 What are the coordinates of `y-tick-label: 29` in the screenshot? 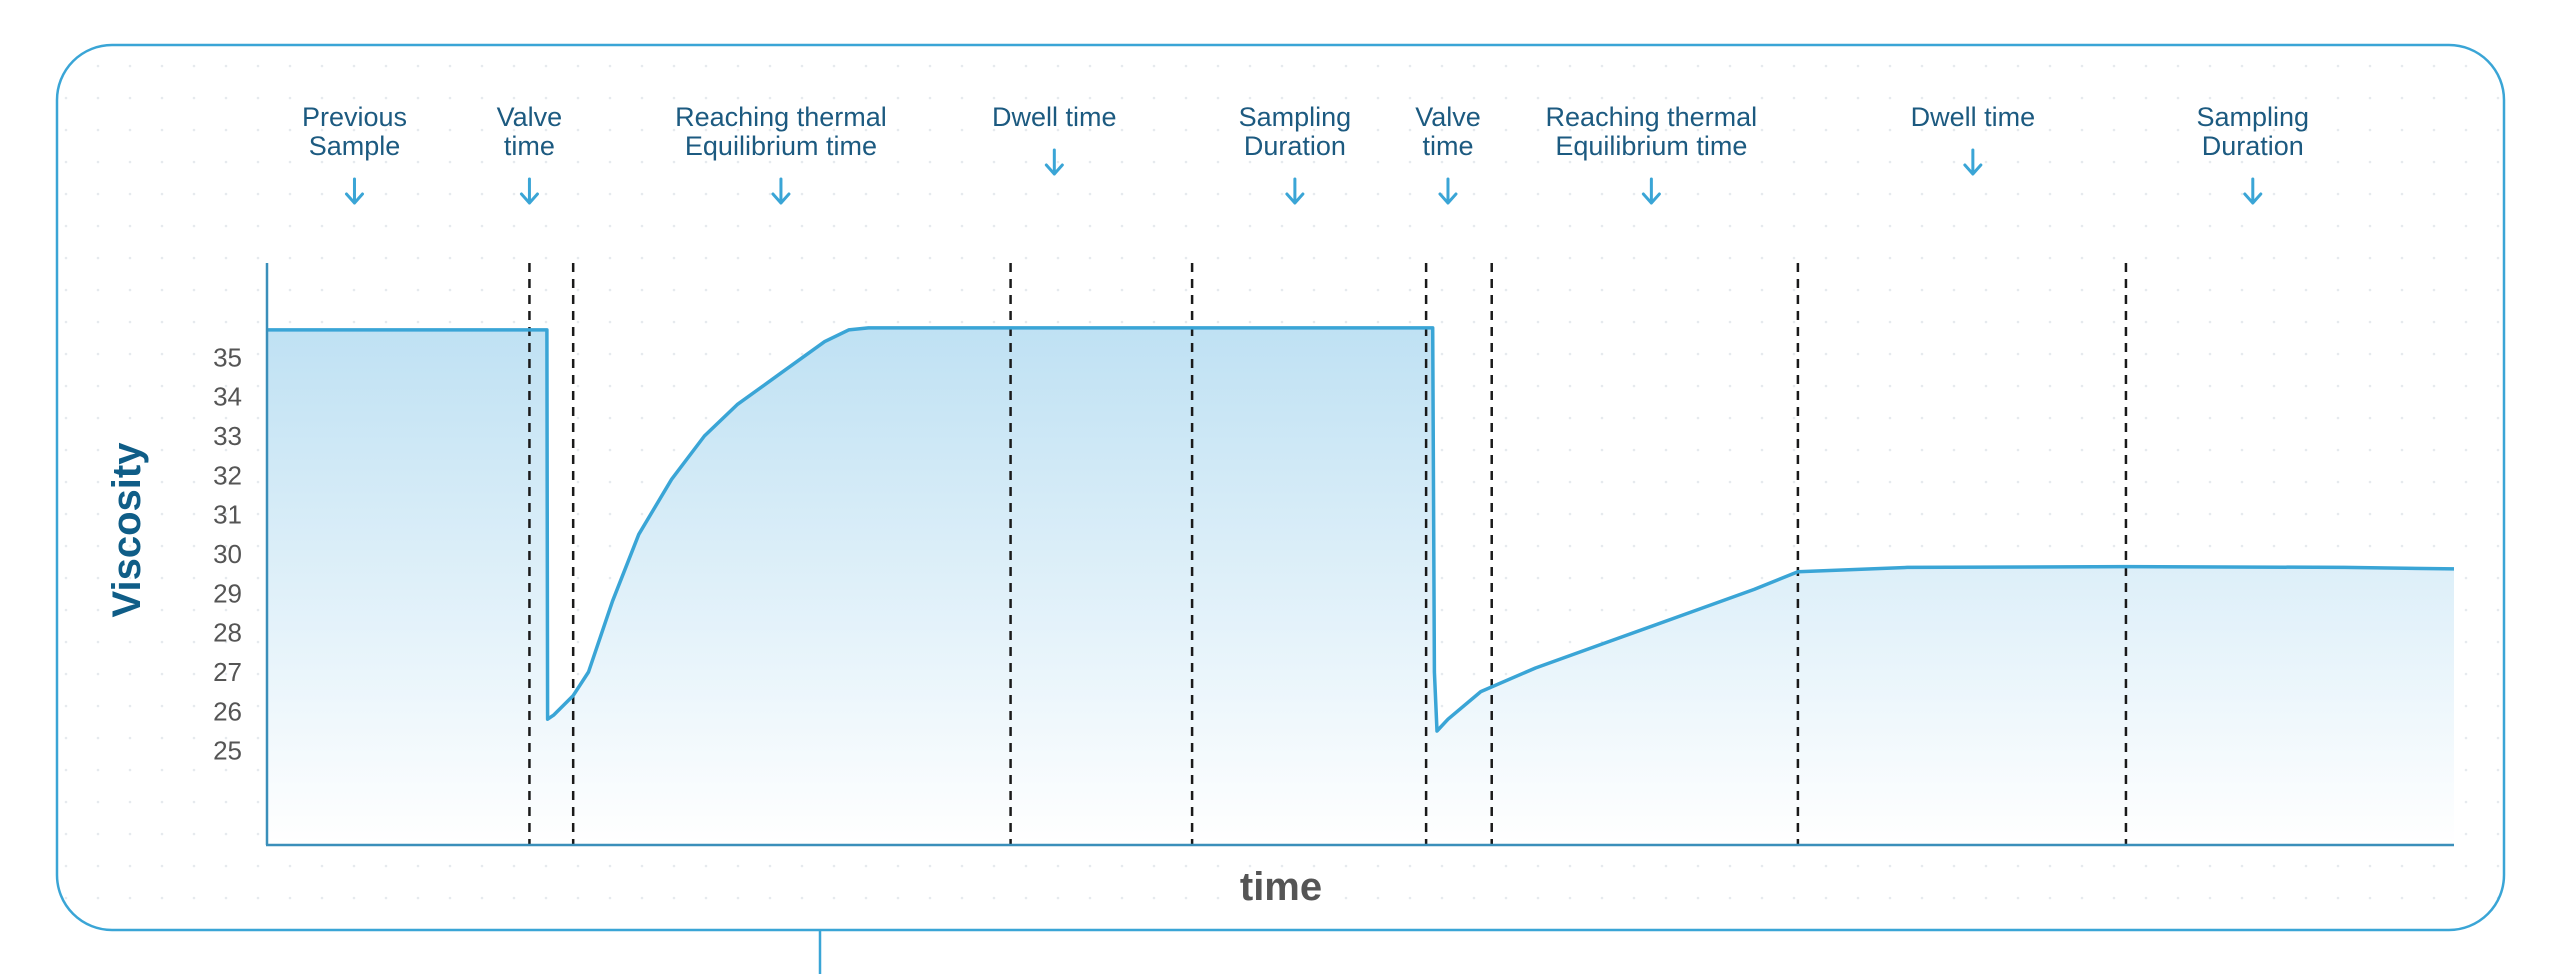 It's located at (227, 593).